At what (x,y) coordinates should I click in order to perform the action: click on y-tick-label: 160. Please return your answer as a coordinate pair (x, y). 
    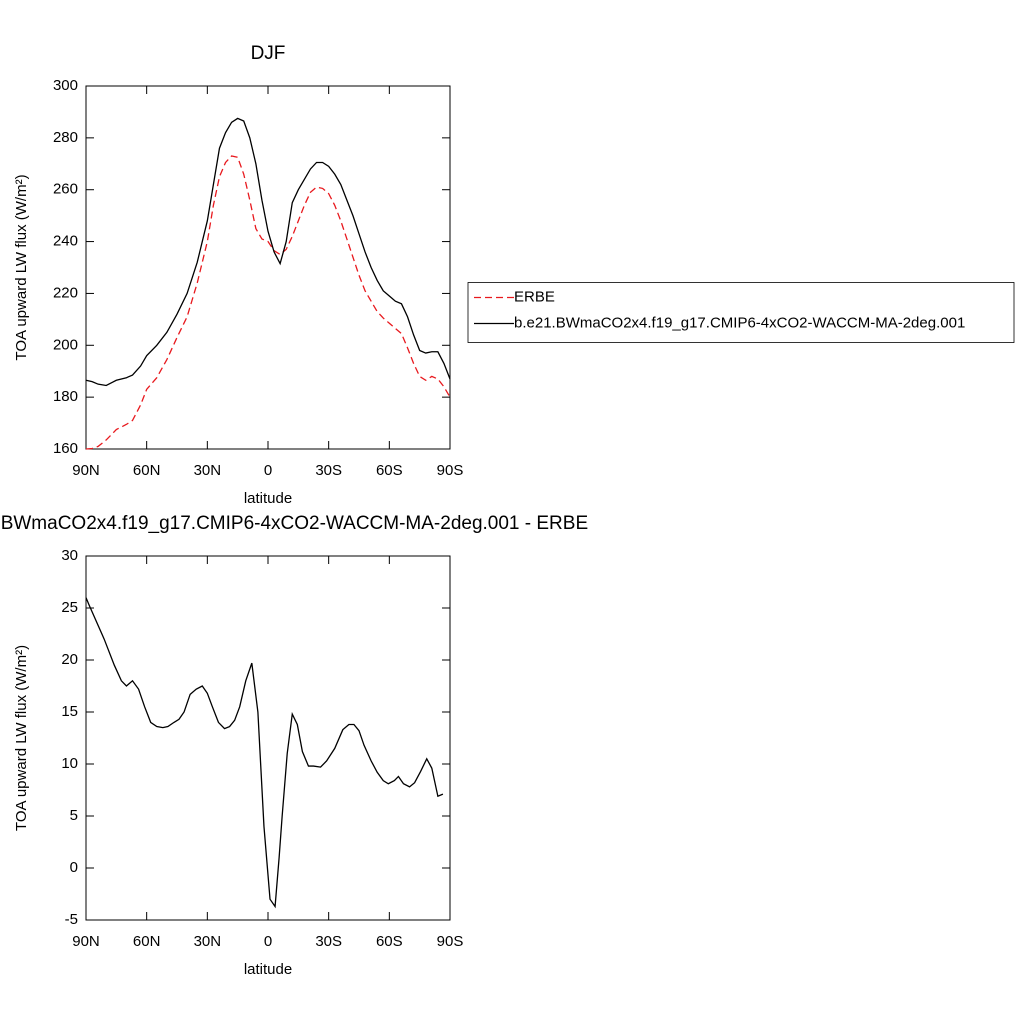
    Looking at the image, I should click on (65, 448).